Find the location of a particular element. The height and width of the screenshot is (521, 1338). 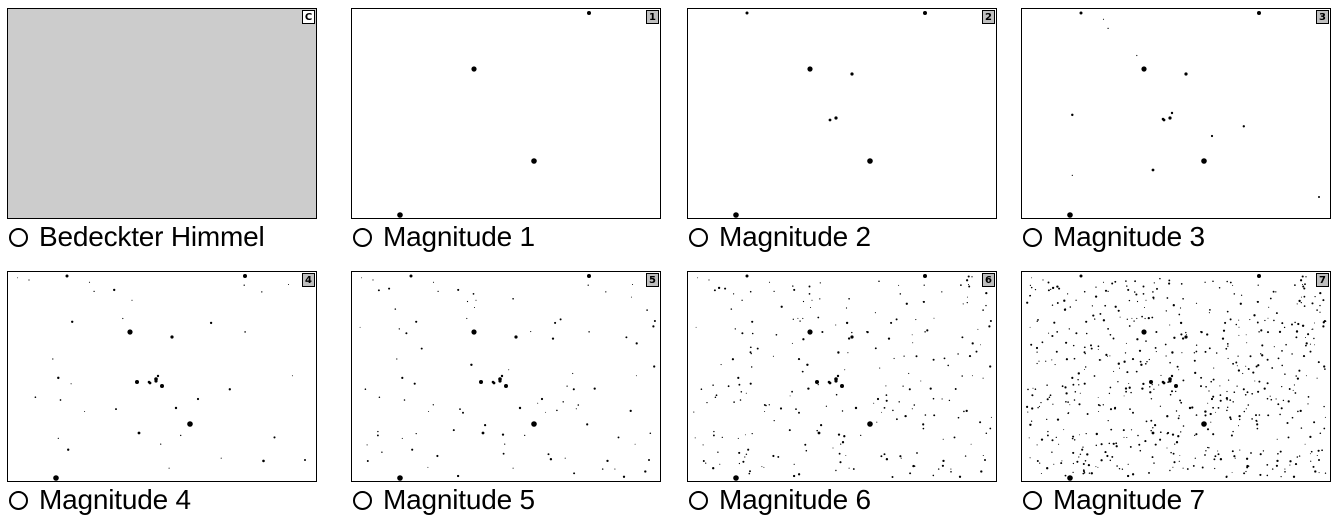

radio-option-magnitude-7: Magnitude 7 is located at coordinates (1113, 500).